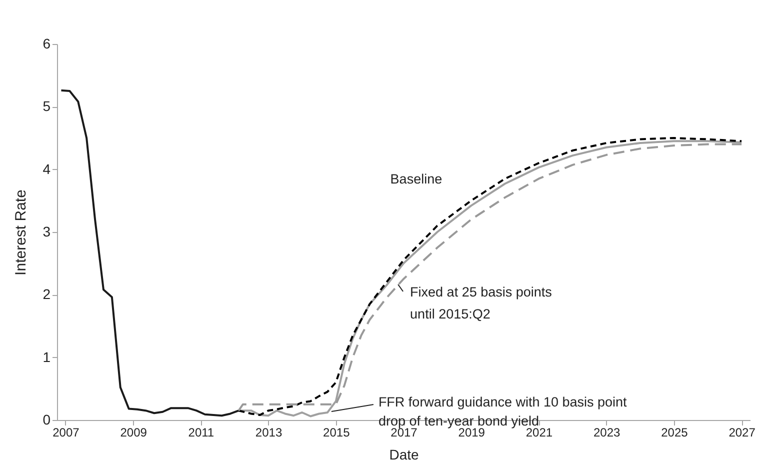 The image size is (759, 472). I want to click on y-tick-label: 5, so click(46, 106).